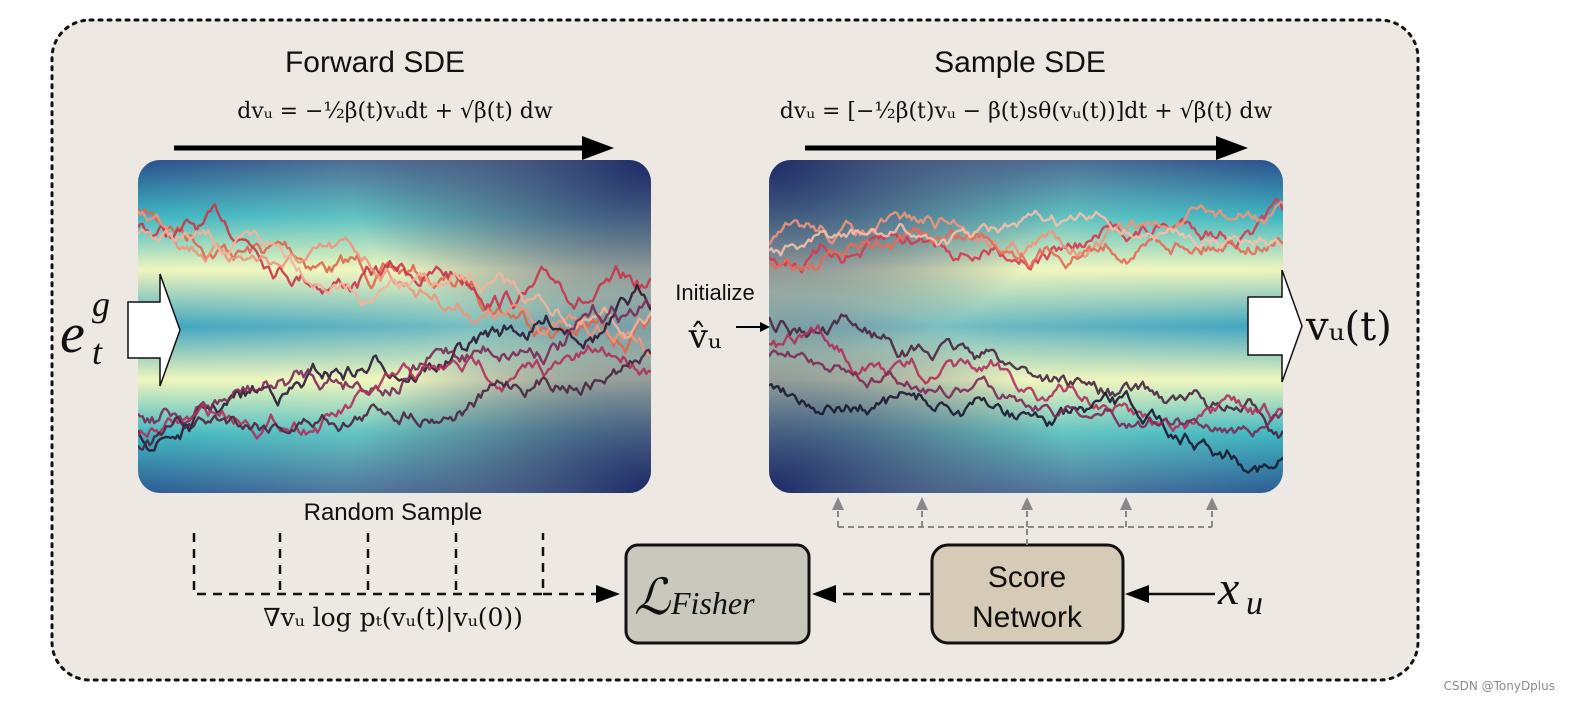  What do you see at coordinates (393, 618) in the screenshot?
I see `score-expression: ∇vᵤ log pₜ(vᵤ(t)|vᵤ(0))` at bounding box center [393, 618].